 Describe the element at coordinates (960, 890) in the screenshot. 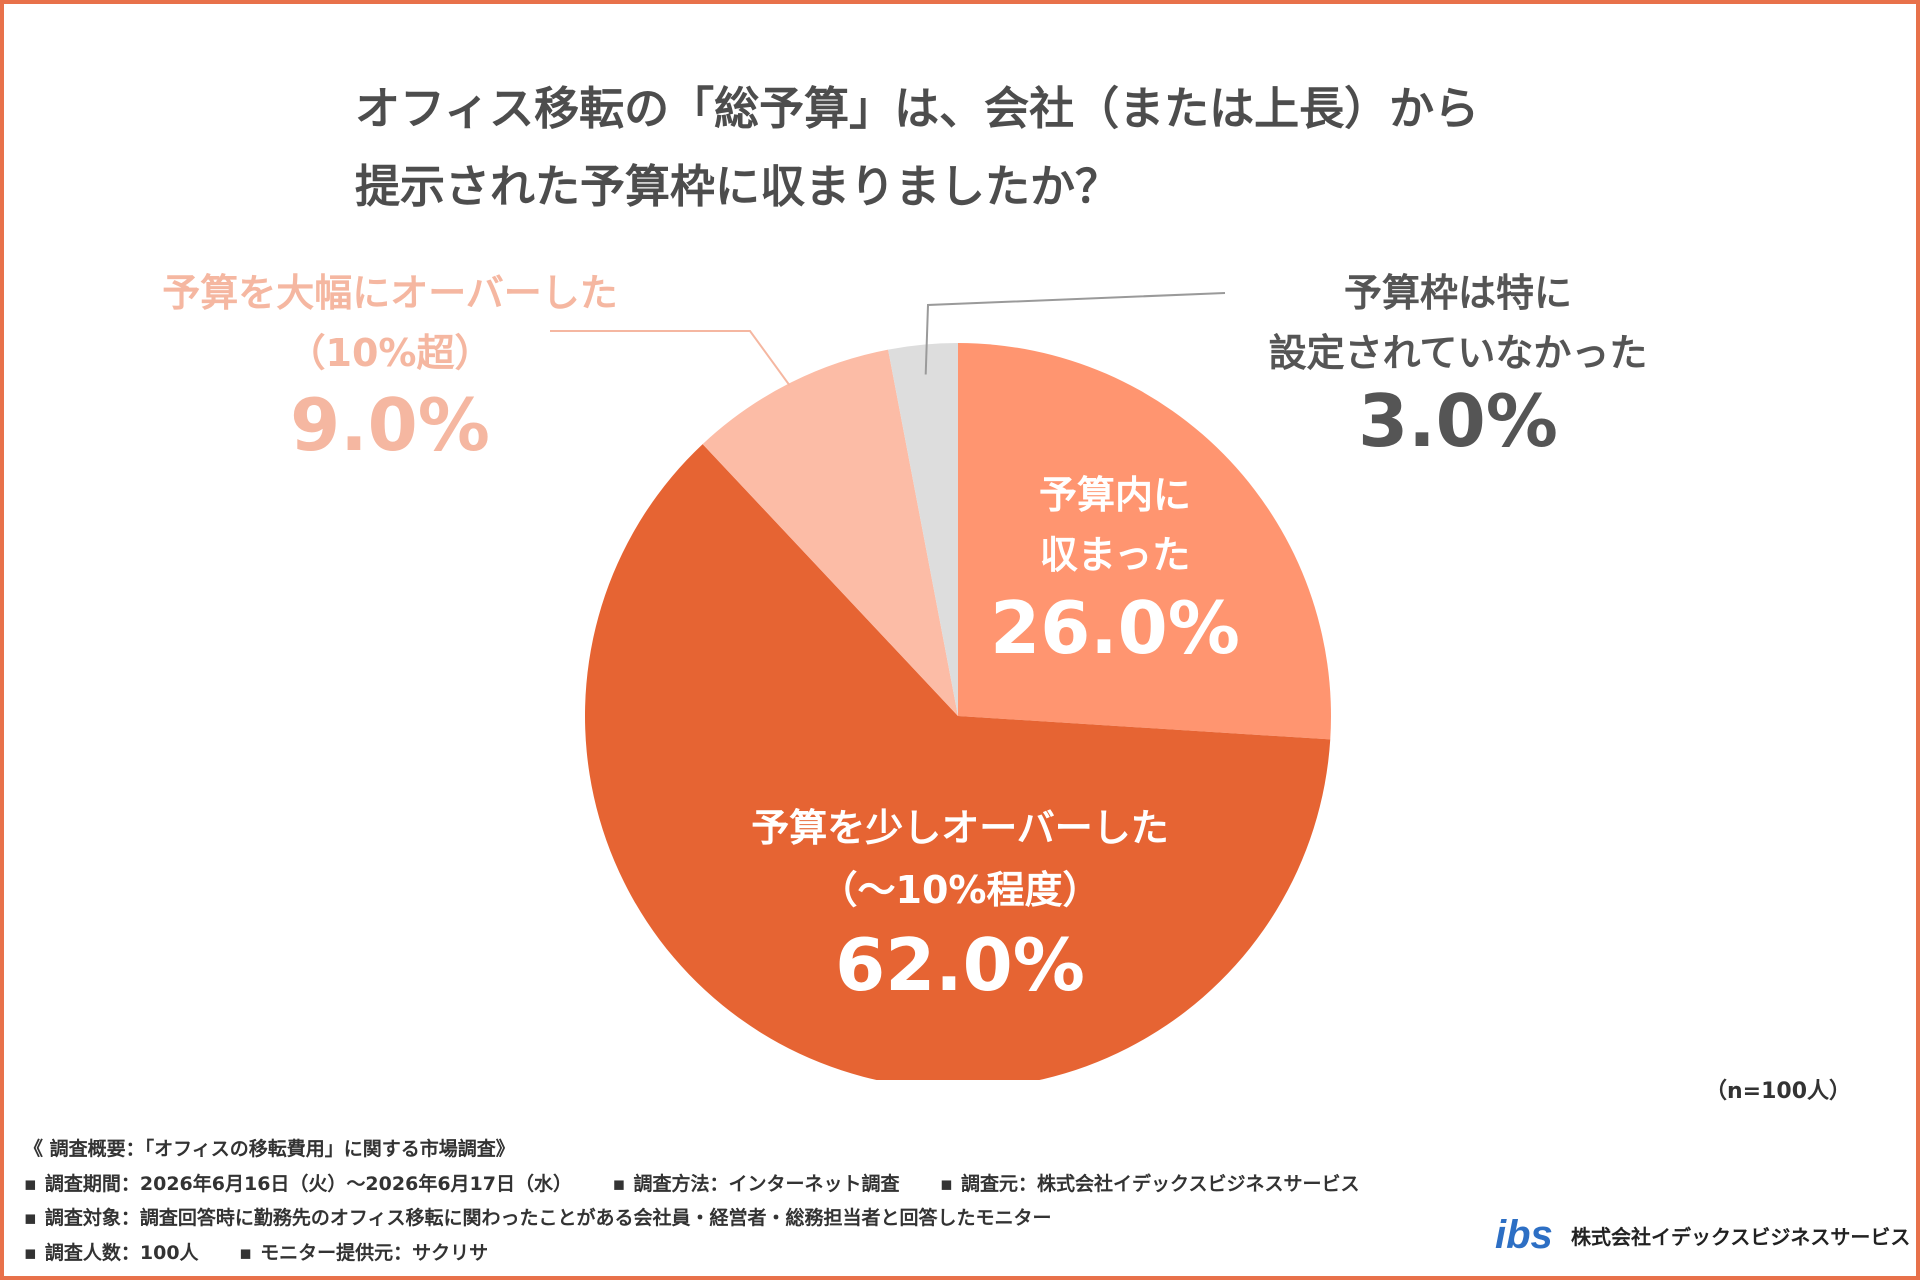

I see `slice-label-2-line-2: （〜10%程度）` at that location.